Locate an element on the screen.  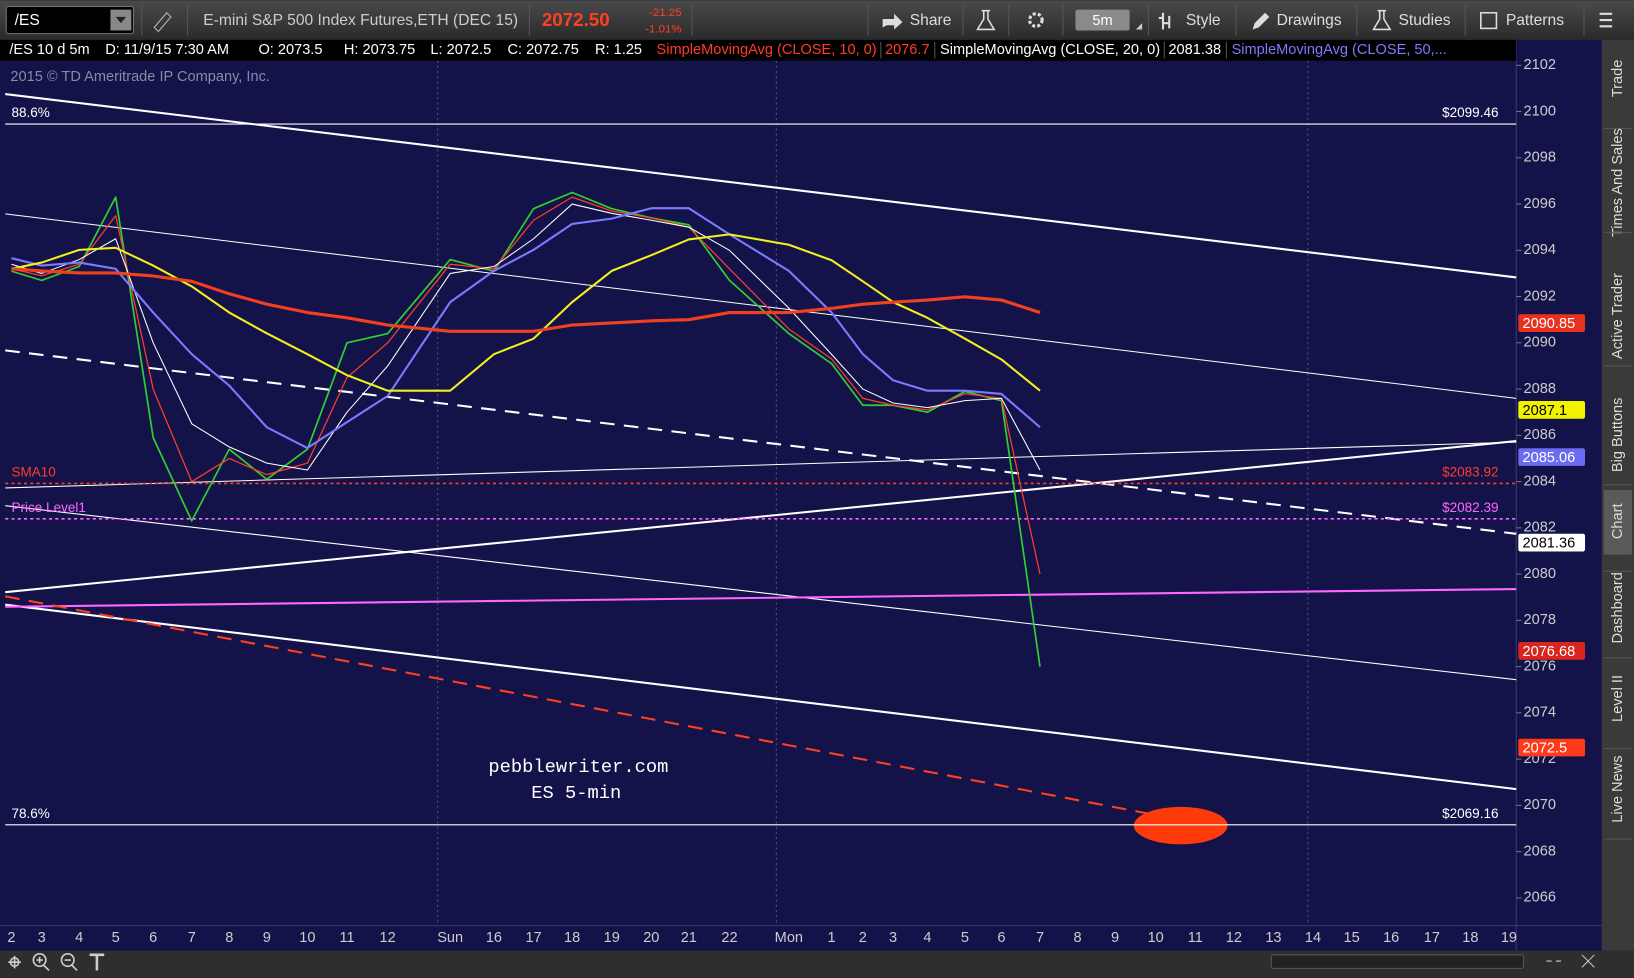
header-strip is located at coordinates (758, 50).